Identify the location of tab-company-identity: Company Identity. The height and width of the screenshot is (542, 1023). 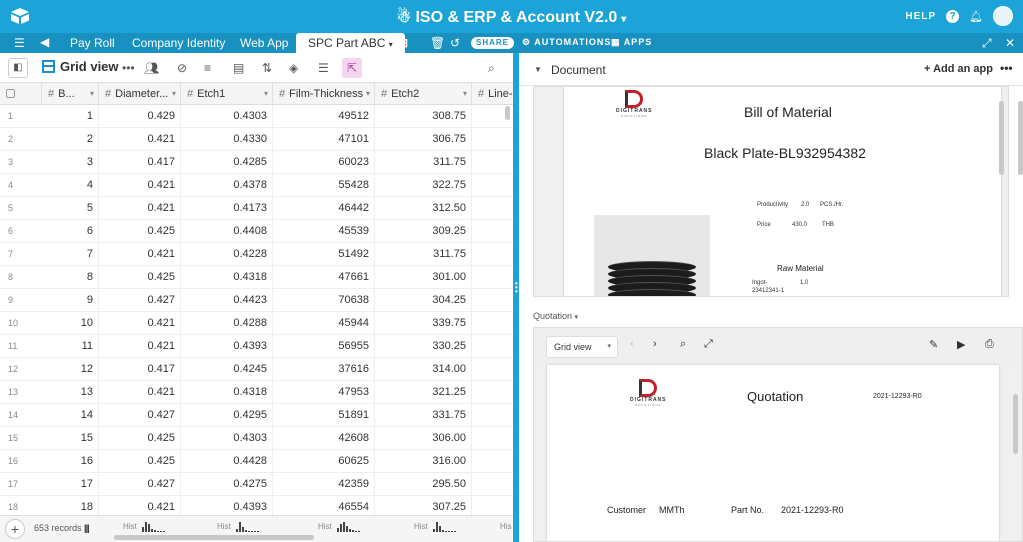
(179, 43).